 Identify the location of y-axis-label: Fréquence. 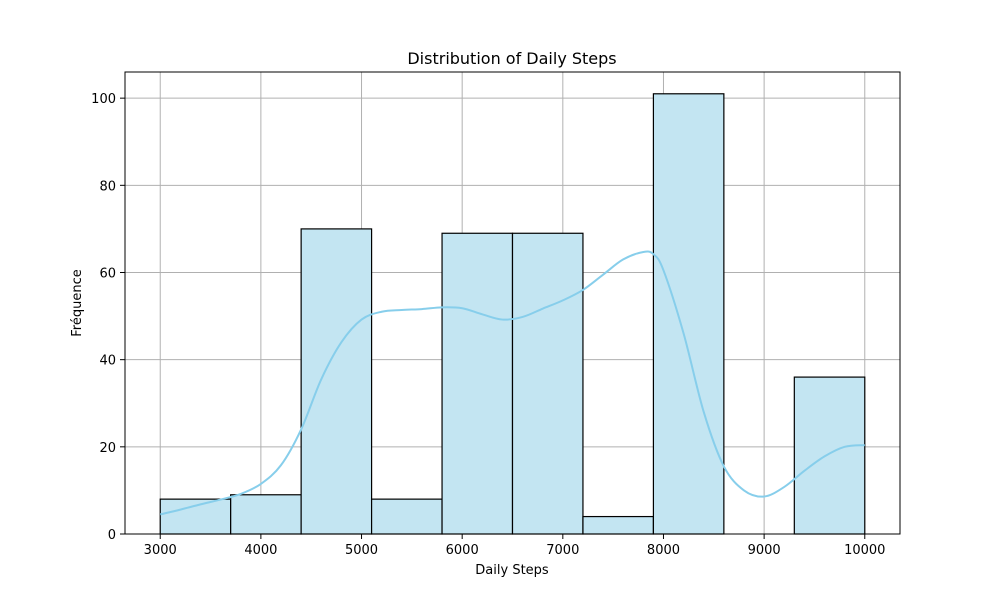
(77, 302).